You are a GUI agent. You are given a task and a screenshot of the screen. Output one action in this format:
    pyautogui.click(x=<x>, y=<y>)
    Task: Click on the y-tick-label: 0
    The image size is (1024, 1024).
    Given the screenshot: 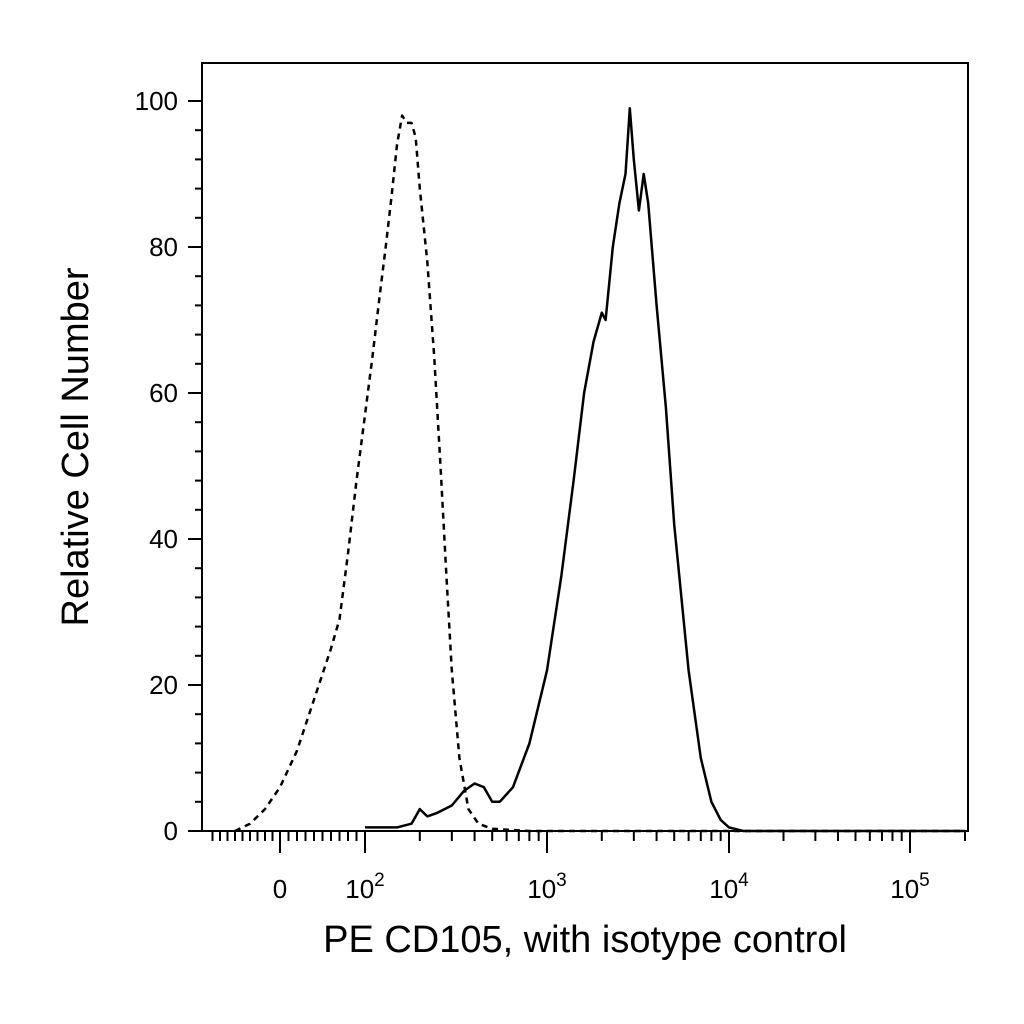 What is the action you would take?
    pyautogui.click(x=171, y=831)
    